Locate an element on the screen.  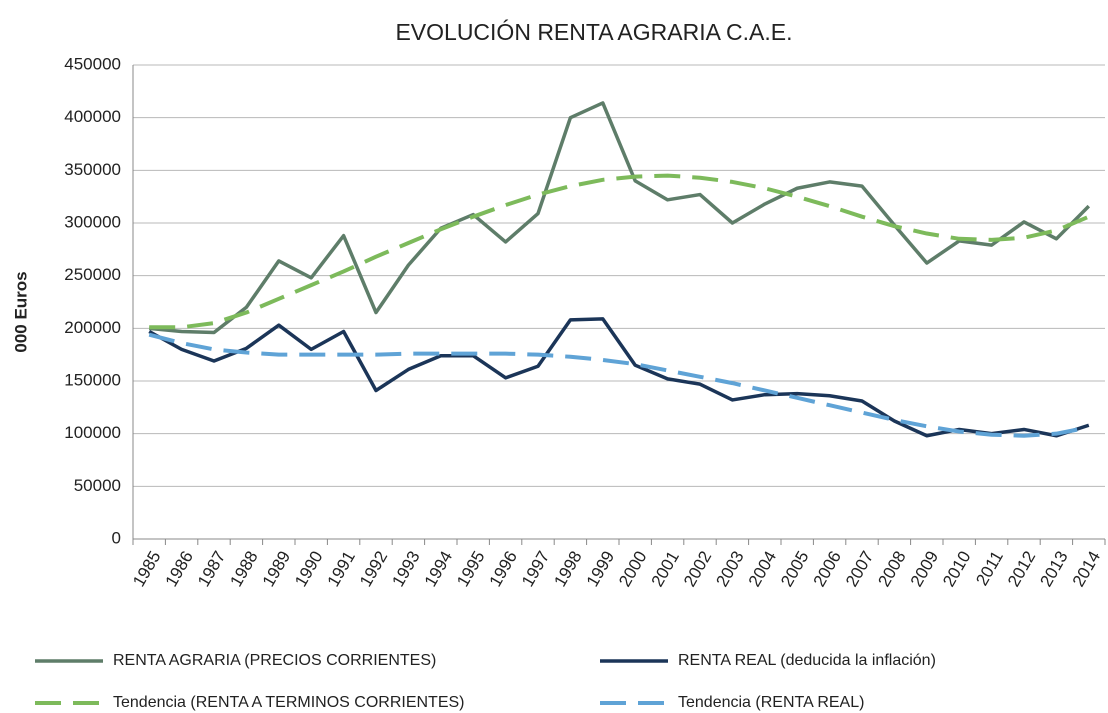
x-tick-label: 1997 is located at coordinates (535, 569).